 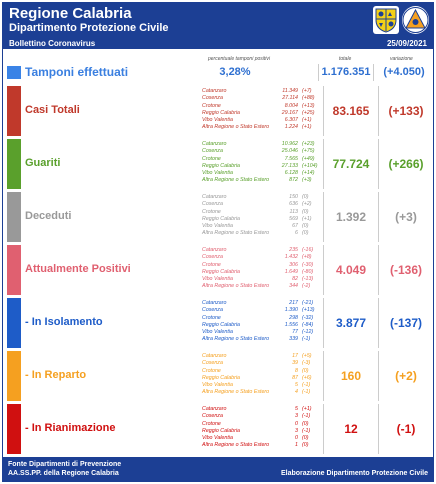 What do you see at coordinates (308, 151) in the screenshot?
I see `province-diff: (+75)` at bounding box center [308, 151].